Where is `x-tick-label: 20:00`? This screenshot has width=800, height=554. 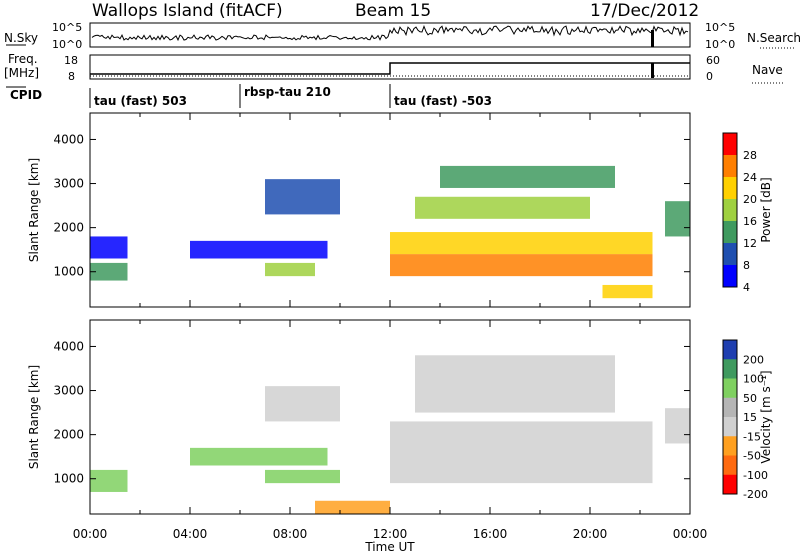 x-tick-label: 20:00 is located at coordinates (590, 534).